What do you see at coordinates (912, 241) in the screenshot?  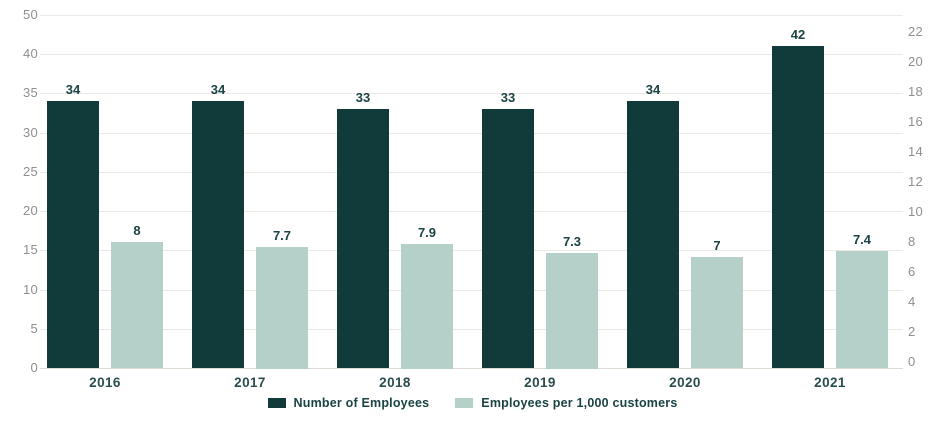 I see `right-axis-tick: 8` at bounding box center [912, 241].